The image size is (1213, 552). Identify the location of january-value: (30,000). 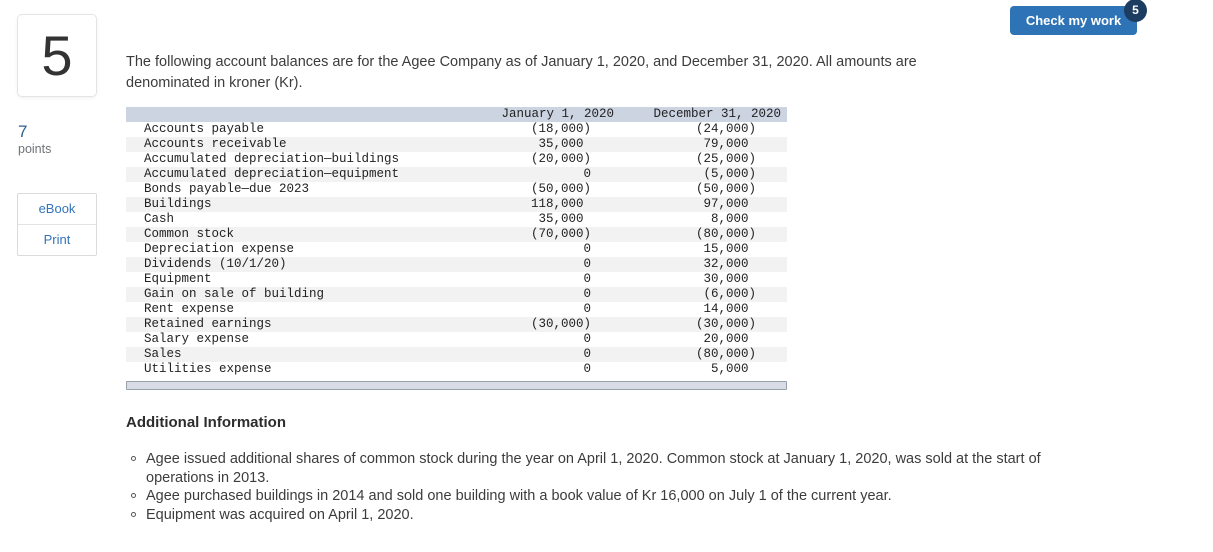
(560, 324).